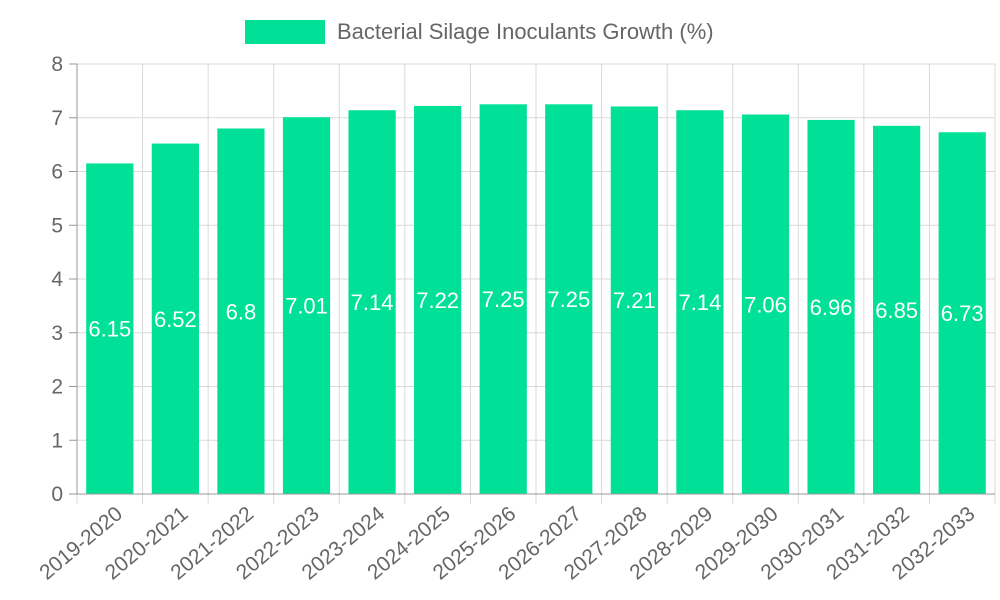 The image size is (1000, 600). Describe the element at coordinates (57, 172) in the screenshot. I see `y-tick-label: 6` at that location.